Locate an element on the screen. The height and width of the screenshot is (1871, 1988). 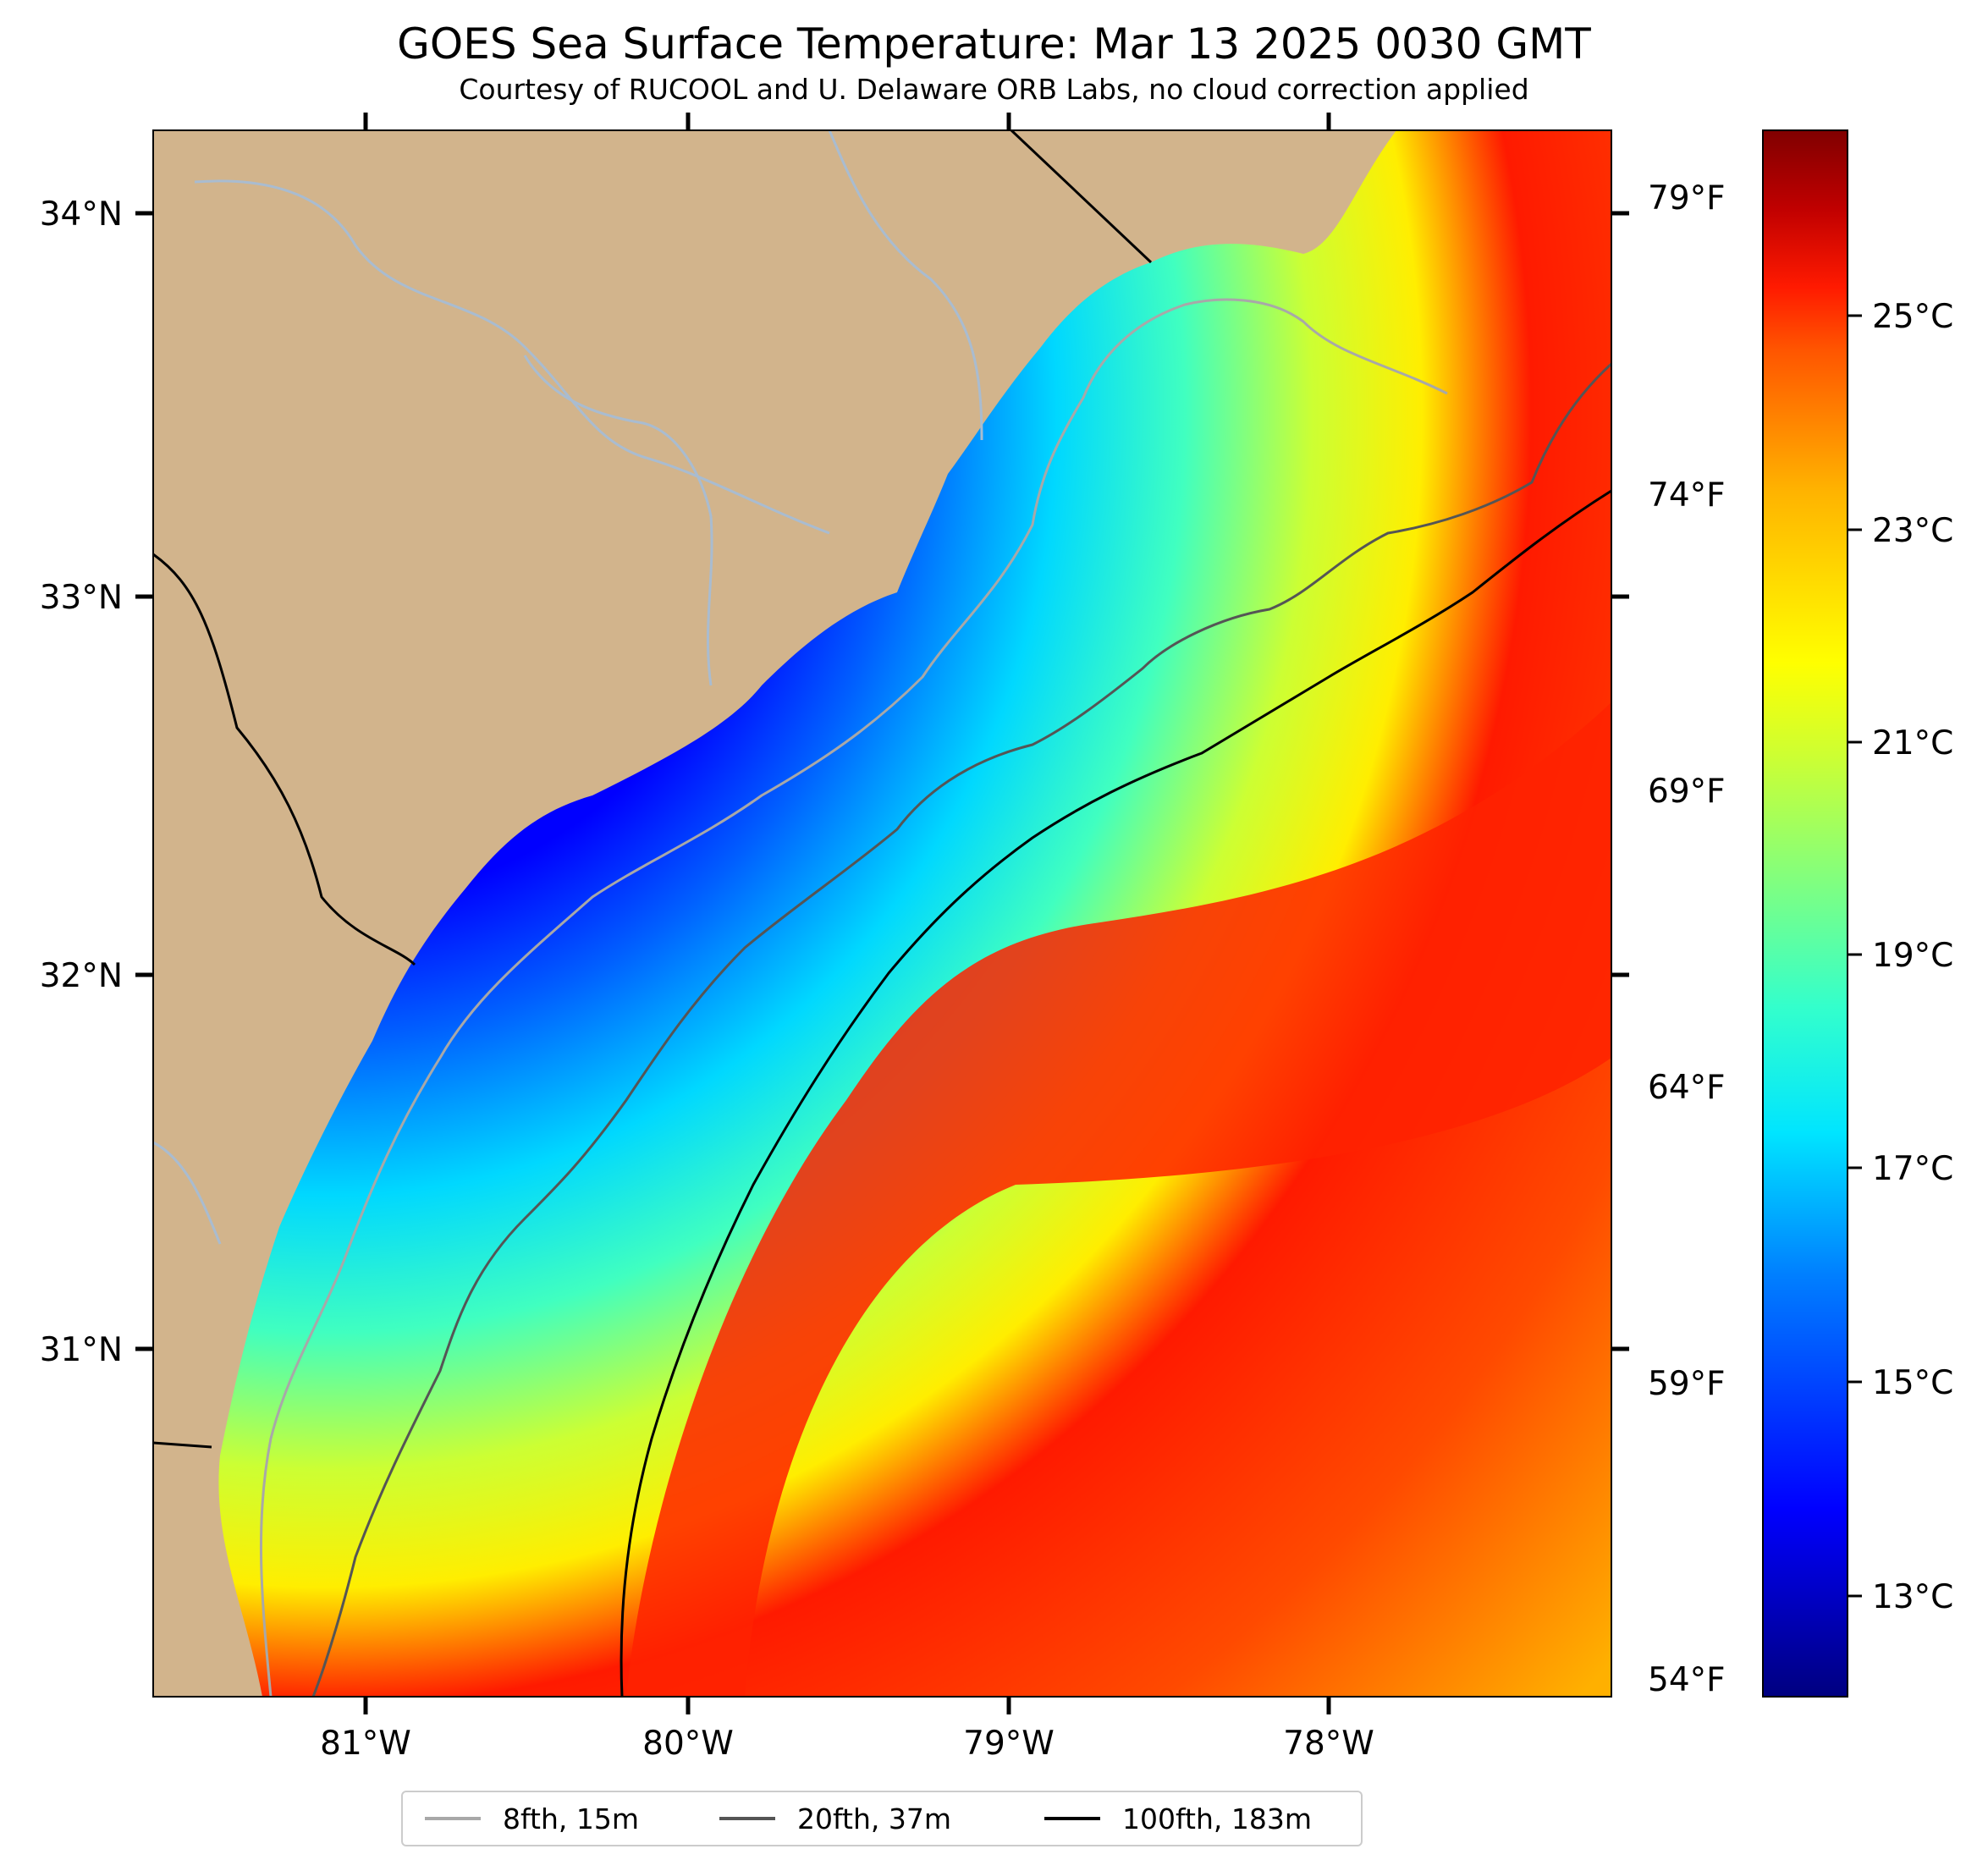
celsius-label-25: 25°C is located at coordinates (1912, 317).